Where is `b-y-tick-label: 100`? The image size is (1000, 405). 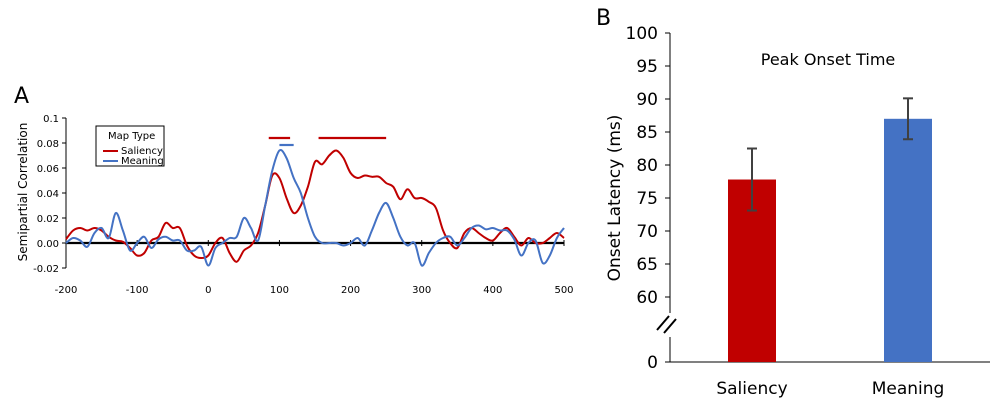 b-y-tick-label: 100 is located at coordinates (642, 34).